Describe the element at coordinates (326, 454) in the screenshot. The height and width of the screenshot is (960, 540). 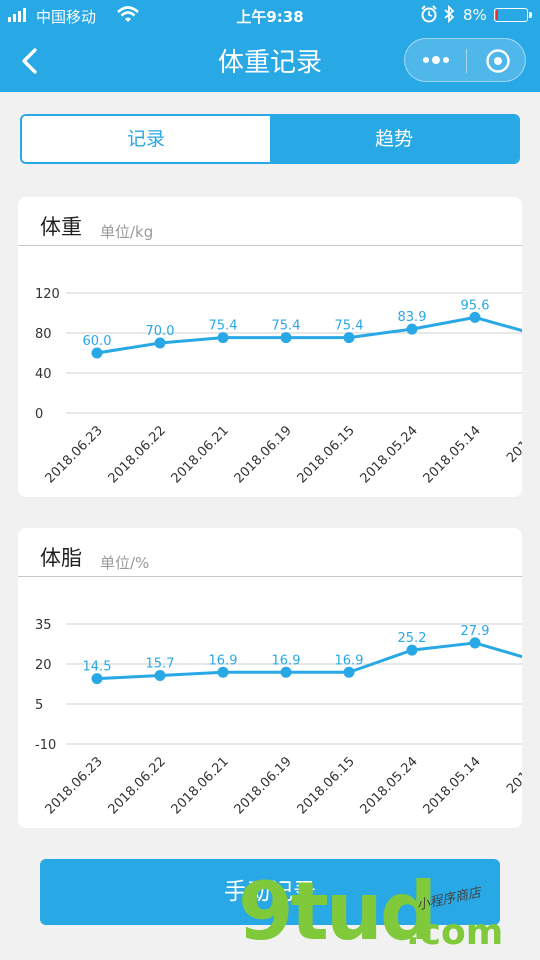
I see `weight-xtick-label: 2018.06.15` at that location.